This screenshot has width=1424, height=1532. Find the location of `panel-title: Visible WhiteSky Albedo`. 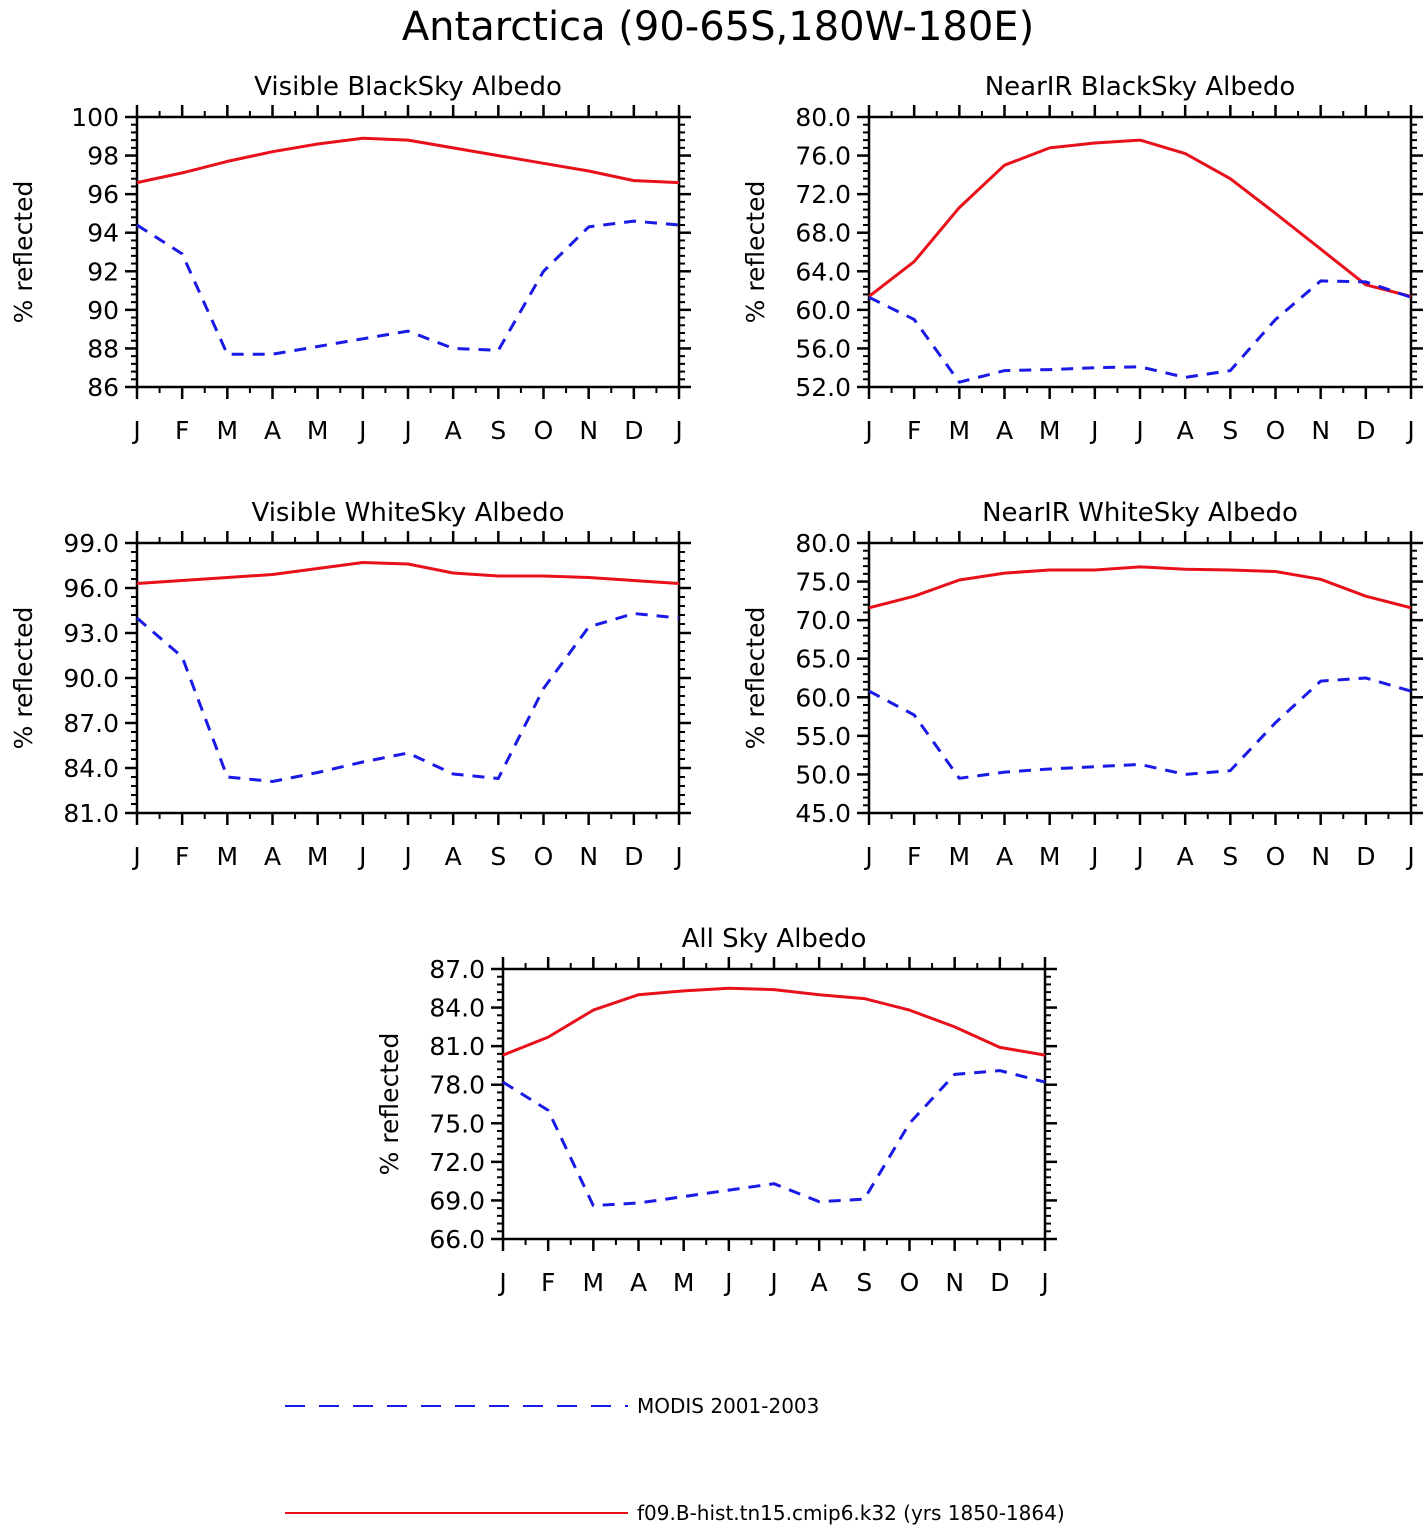

panel-title: Visible WhiteSky Albedo is located at coordinates (407, 513).